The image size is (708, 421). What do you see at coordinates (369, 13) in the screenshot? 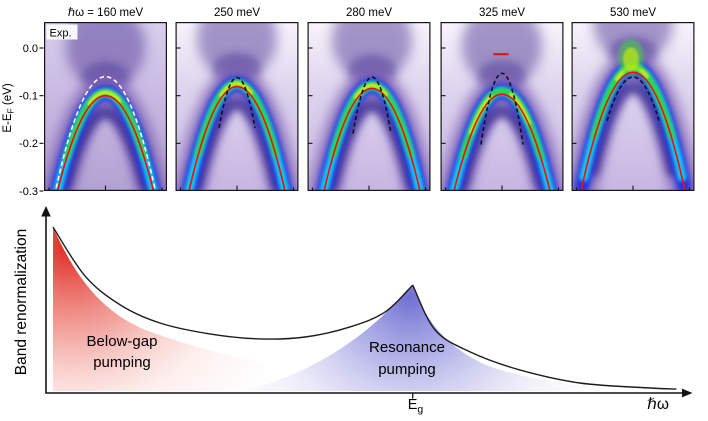
I see `panel-title: 280 meV` at bounding box center [369, 13].